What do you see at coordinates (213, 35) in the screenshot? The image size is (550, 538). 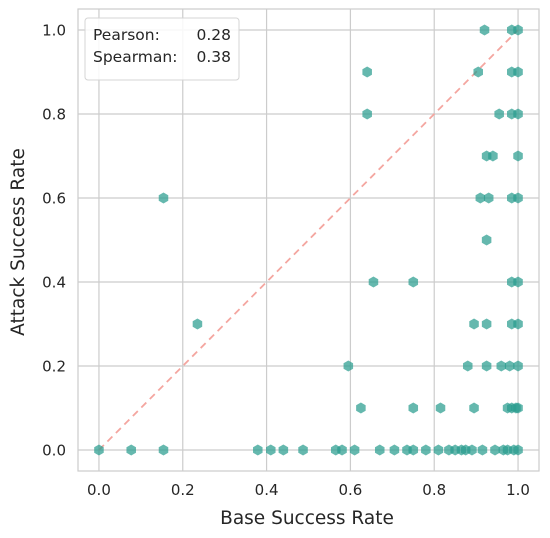 I see `pearson-value: 0.28` at bounding box center [213, 35].